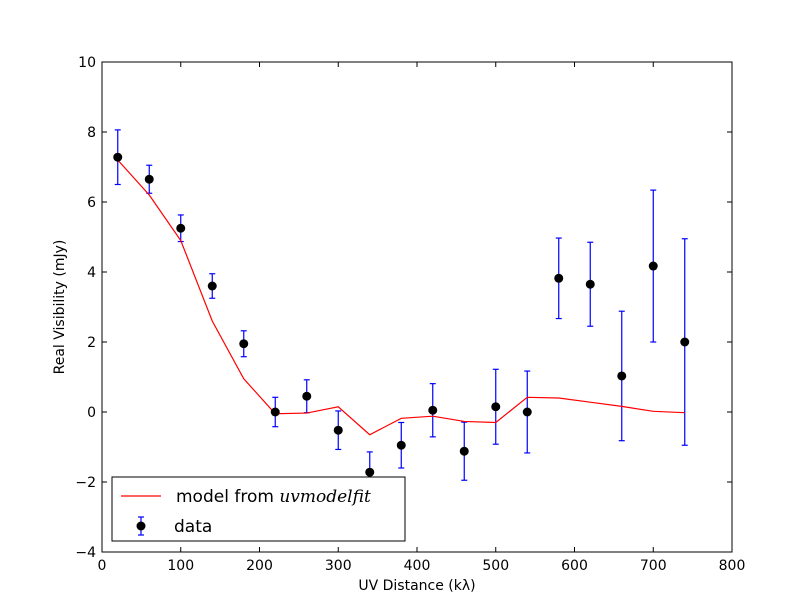 The image size is (812, 612). I want to click on y-tick-label: 8, so click(91, 133).